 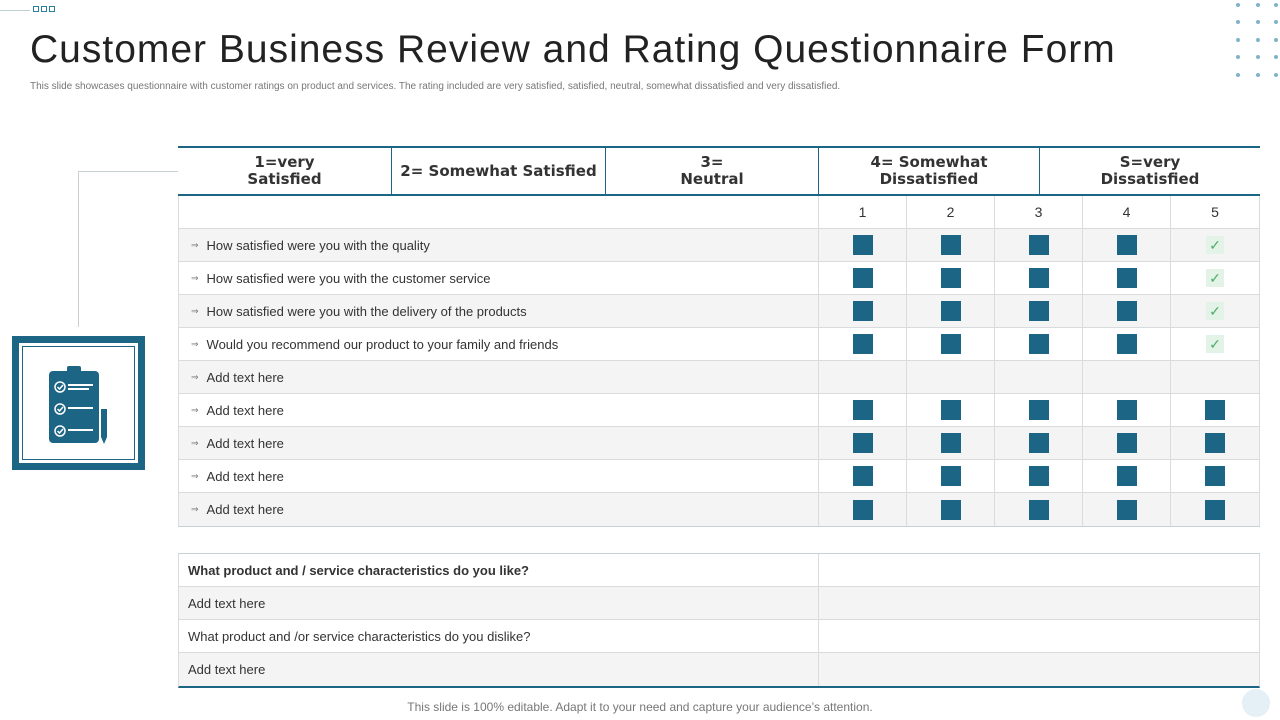 What do you see at coordinates (284, 170) in the screenshot?
I see `header-very-satisfied: 1=very Satisfied` at bounding box center [284, 170].